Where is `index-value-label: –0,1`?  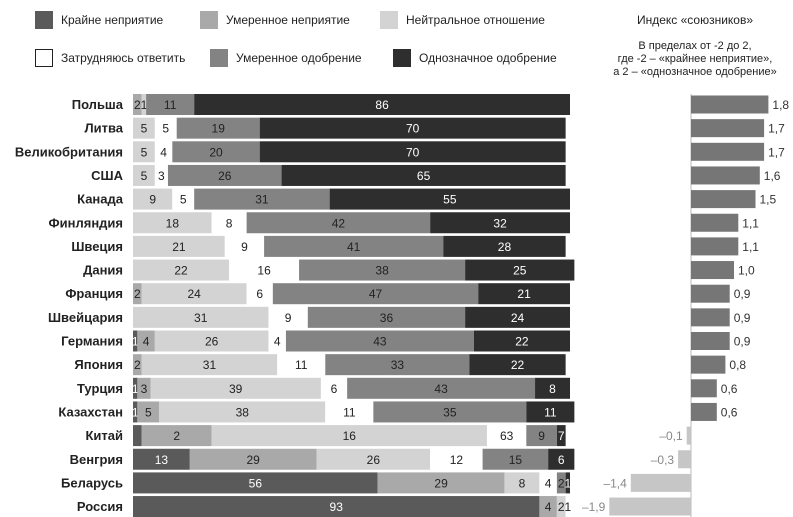 index-value-label: –0,1 is located at coordinates (671, 436).